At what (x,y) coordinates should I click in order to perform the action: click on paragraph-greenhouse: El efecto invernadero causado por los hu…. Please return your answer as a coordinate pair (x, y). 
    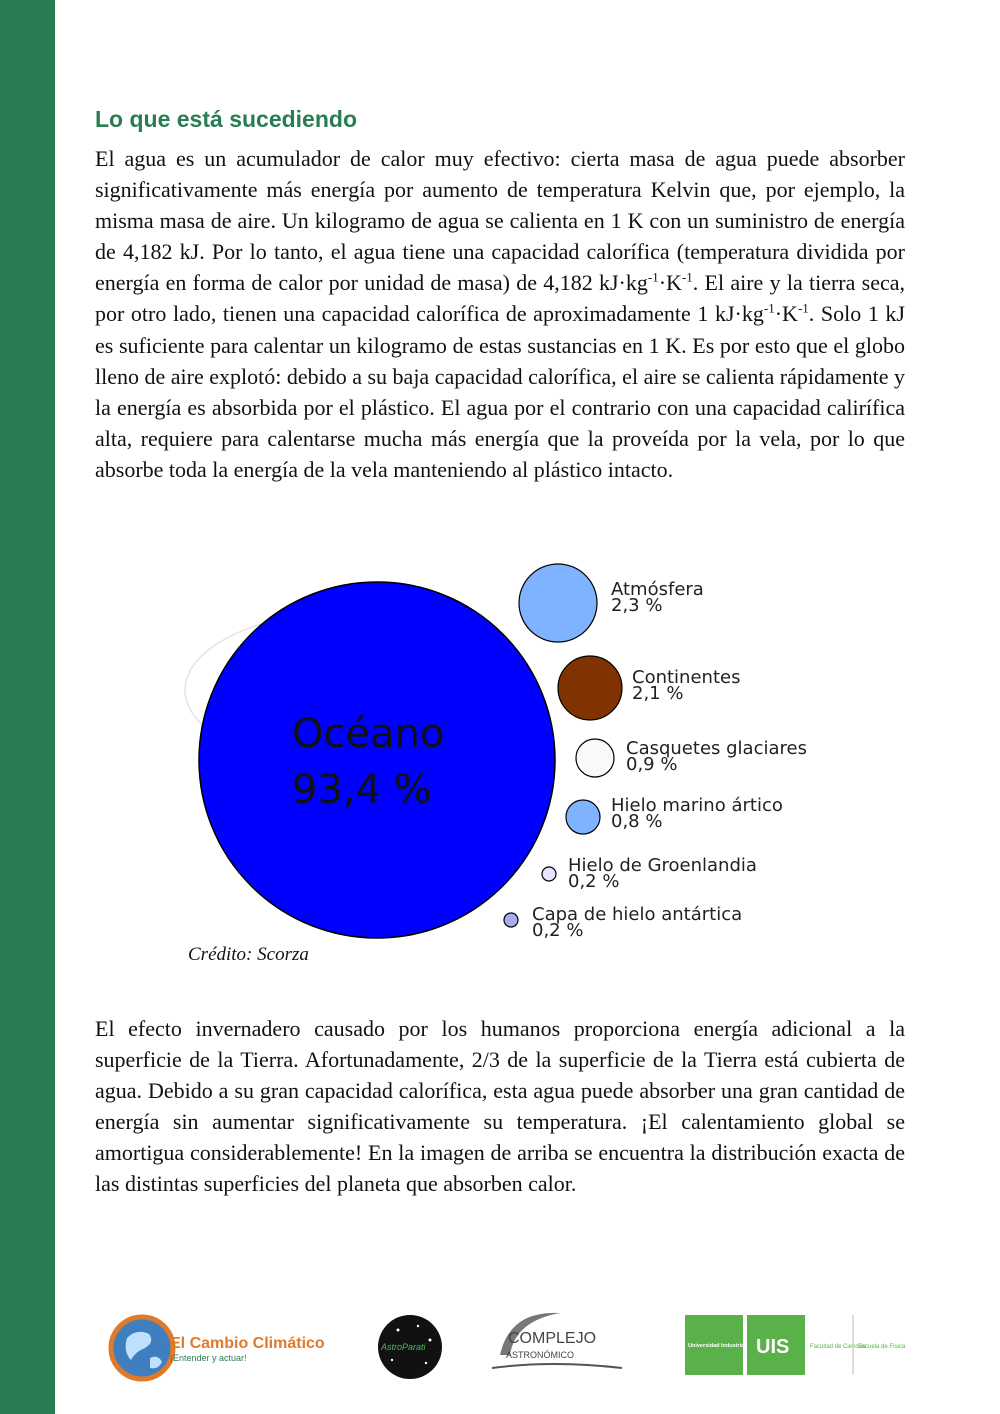
    Looking at the image, I should click on (500, 1106).